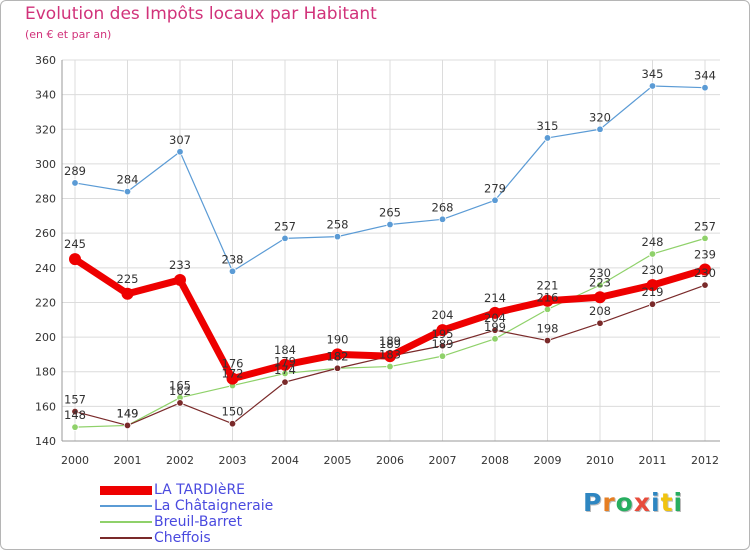 The image size is (750, 550). Describe the element at coordinates (45, 129) in the screenshot. I see `y-tick-label: 320` at that location.